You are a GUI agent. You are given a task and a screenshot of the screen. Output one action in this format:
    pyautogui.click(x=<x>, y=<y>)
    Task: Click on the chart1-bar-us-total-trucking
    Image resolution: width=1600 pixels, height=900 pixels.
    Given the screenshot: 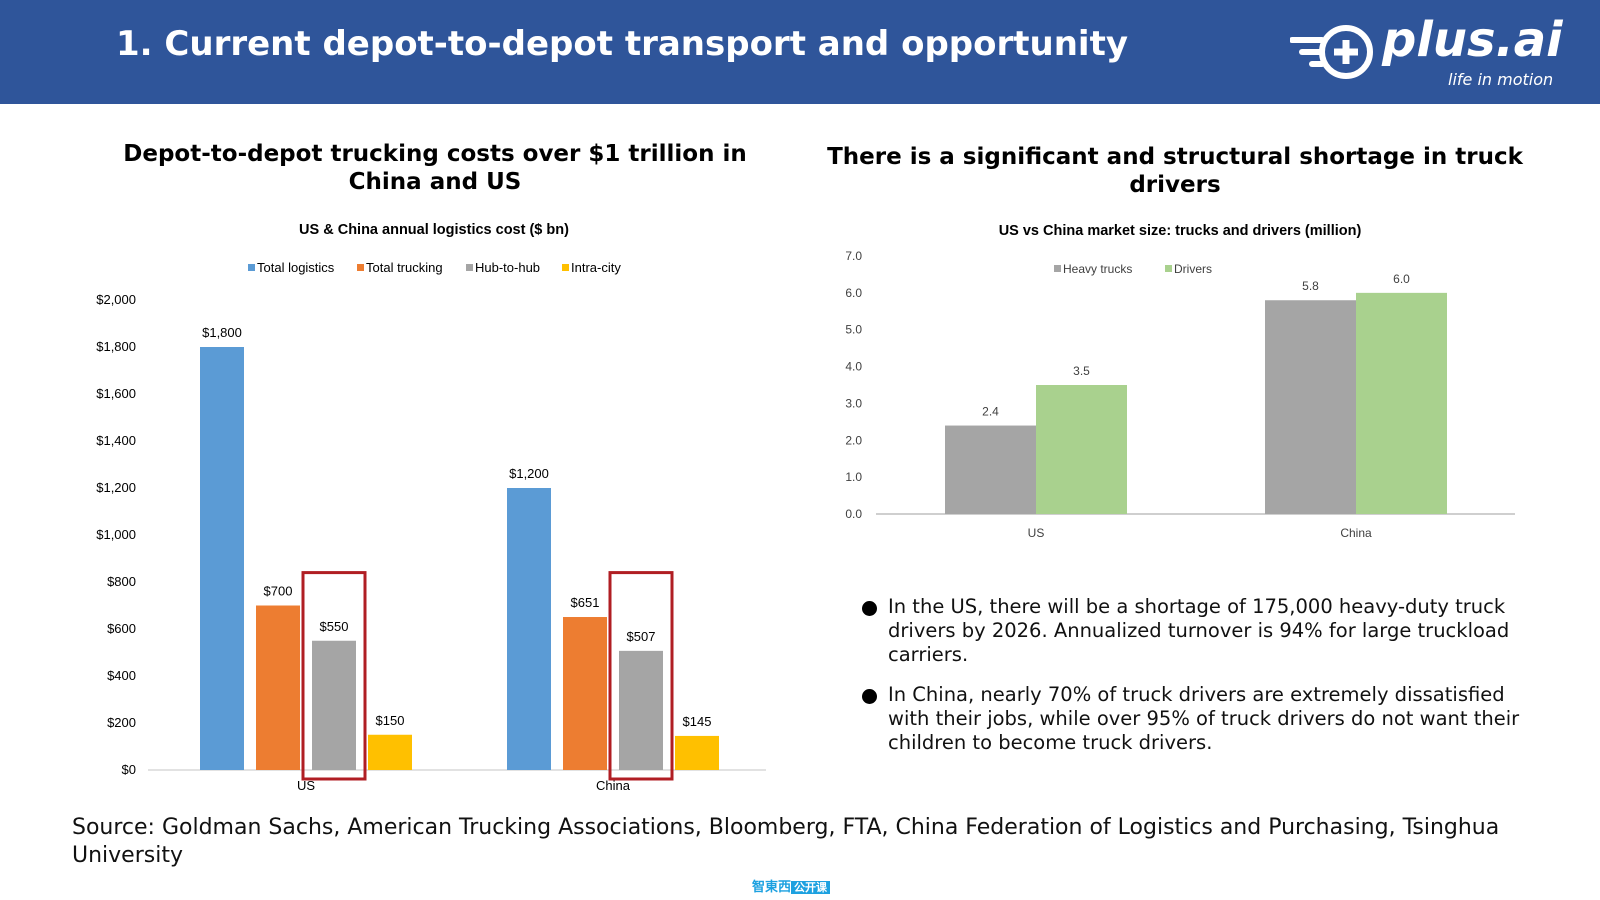 What is the action you would take?
    pyautogui.click(x=278, y=687)
    